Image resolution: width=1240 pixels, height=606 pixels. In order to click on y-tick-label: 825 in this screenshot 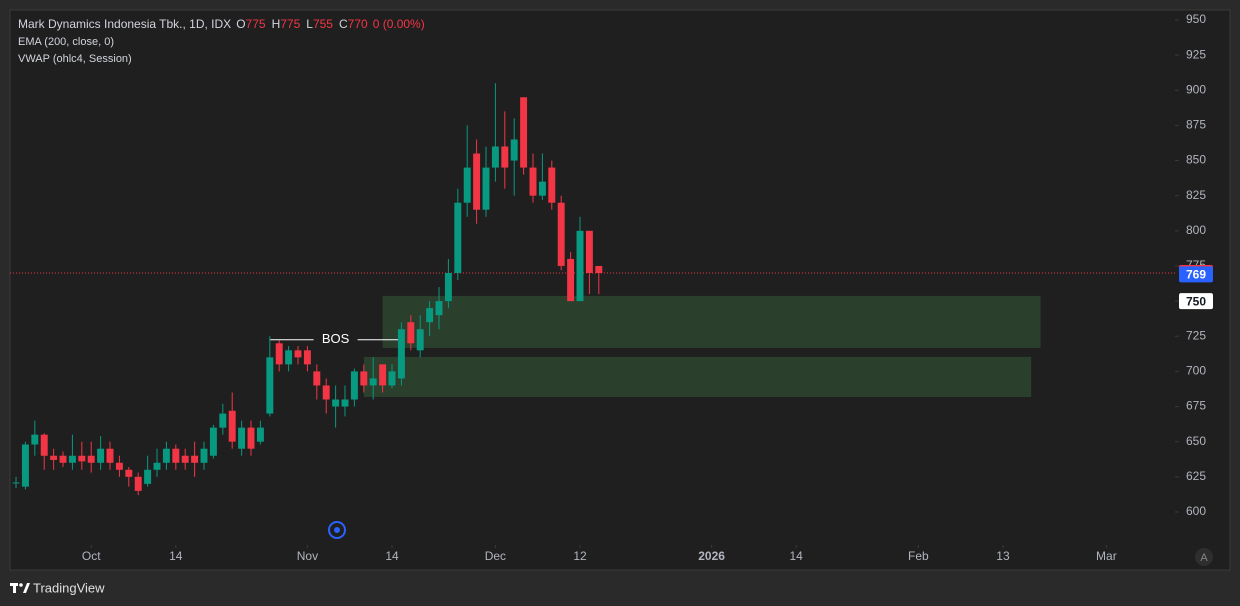, I will do `click(1196, 195)`.